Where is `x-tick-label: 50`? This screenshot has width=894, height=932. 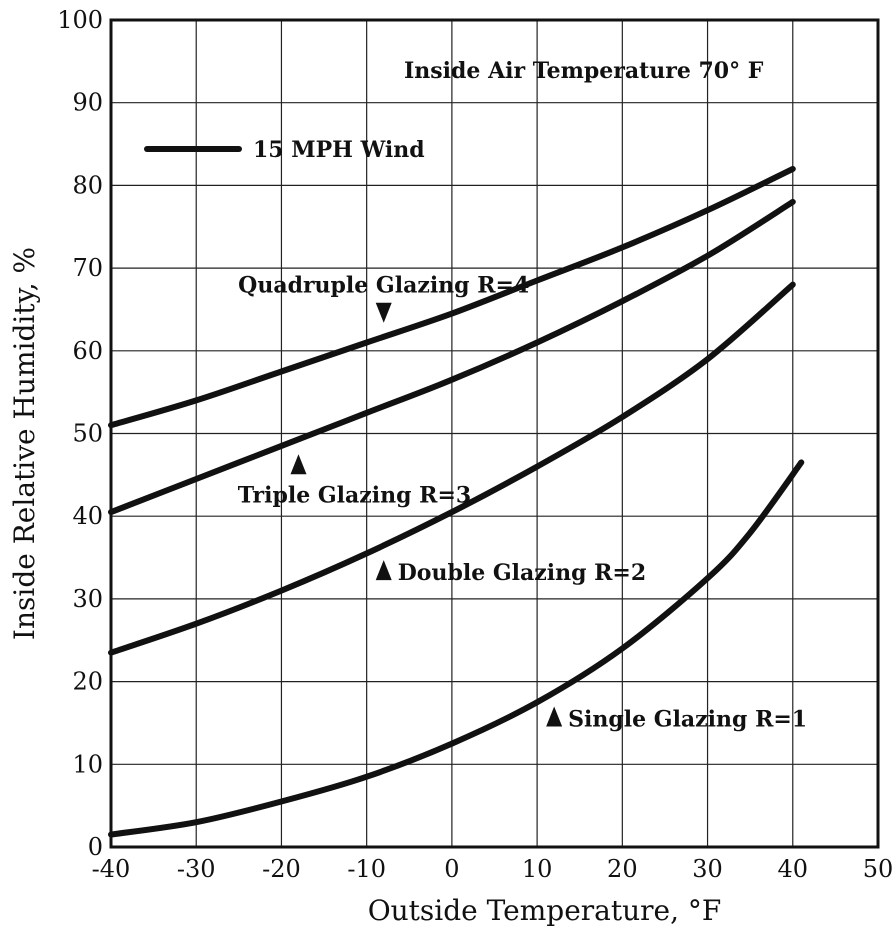
x-tick-label: 50 is located at coordinates (878, 869).